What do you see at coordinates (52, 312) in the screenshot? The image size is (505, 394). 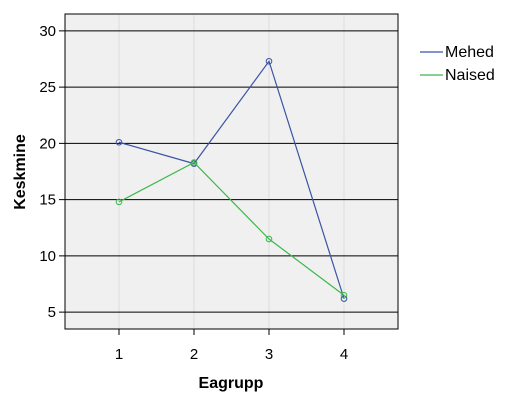 I see `y-tick-label: 5` at bounding box center [52, 312].